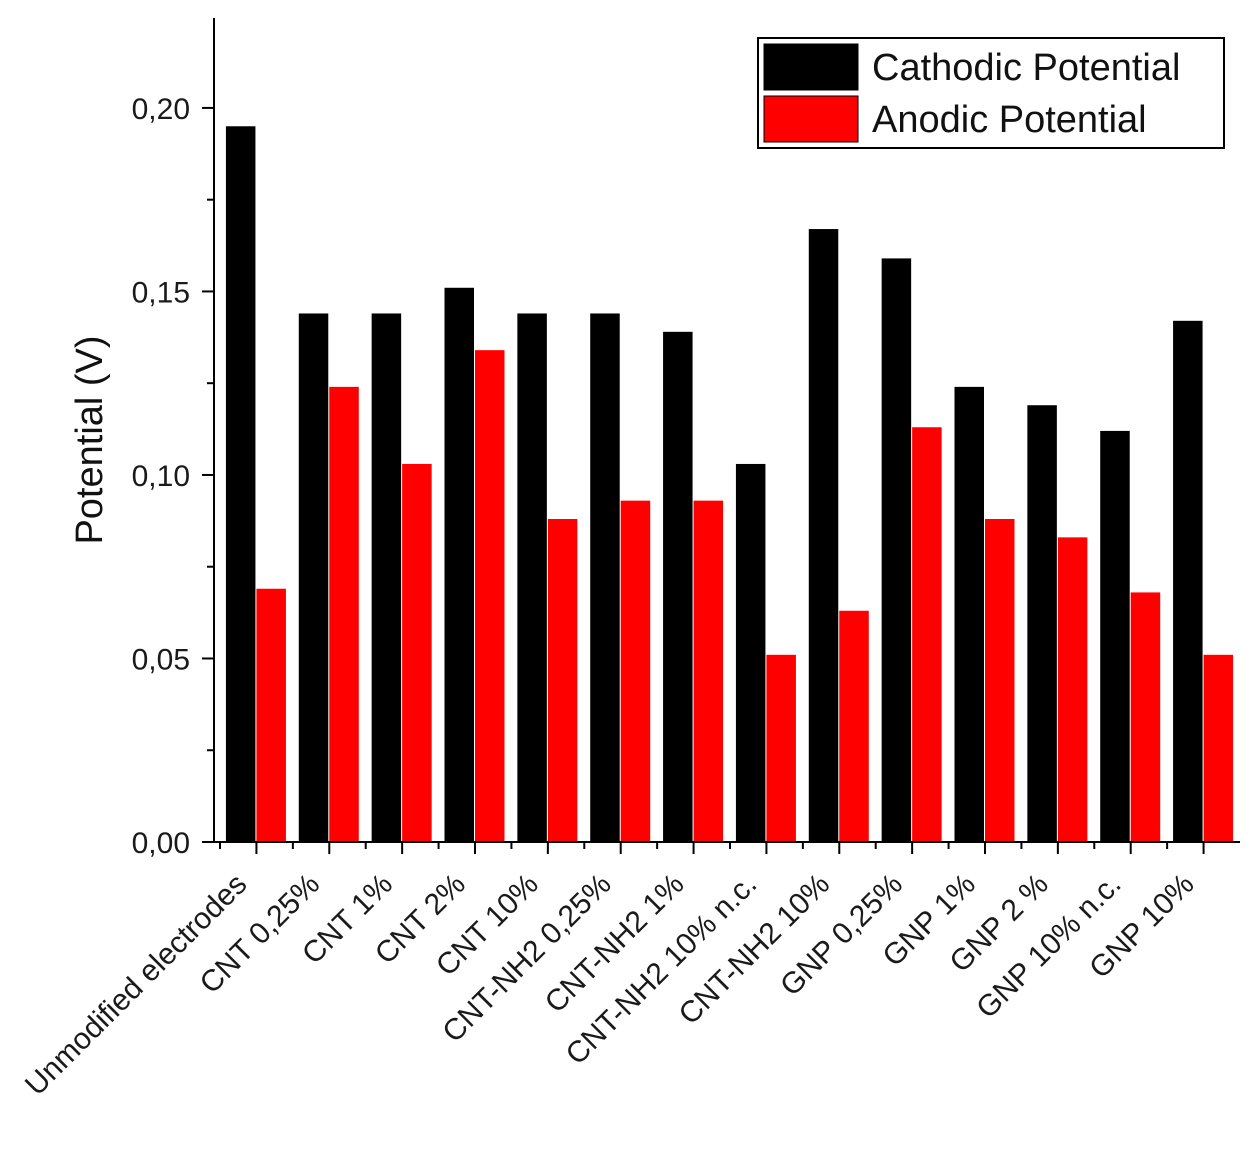  What do you see at coordinates (1009, 120) in the screenshot?
I see `legend-label: Anodic Potential` at bounding box center [1009, 120].